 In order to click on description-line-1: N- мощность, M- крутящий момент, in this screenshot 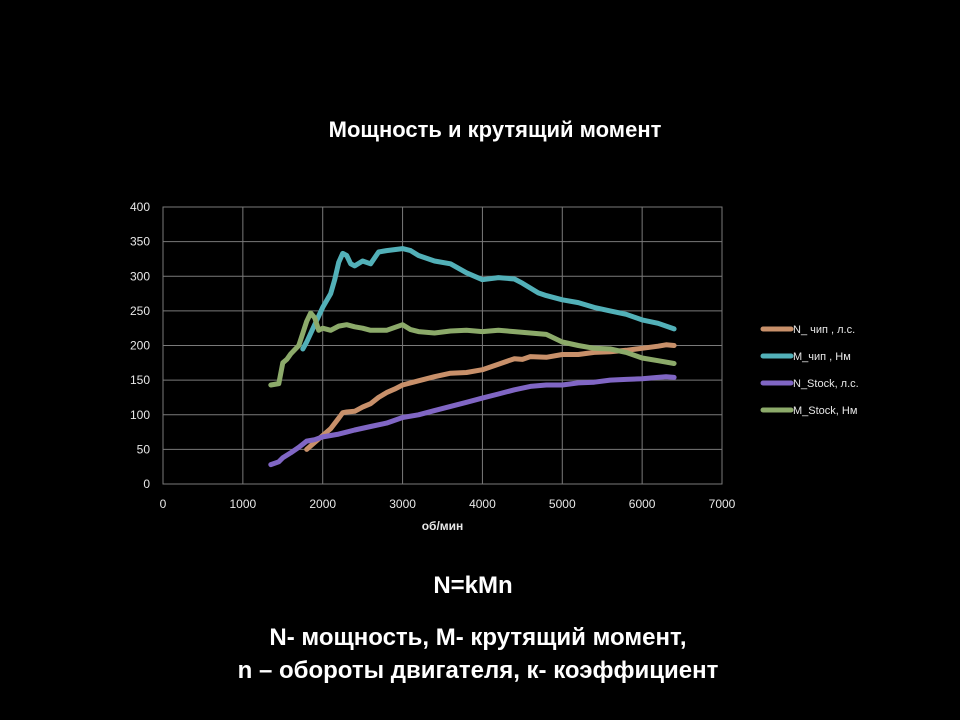, I will do `click(478, 637)`.